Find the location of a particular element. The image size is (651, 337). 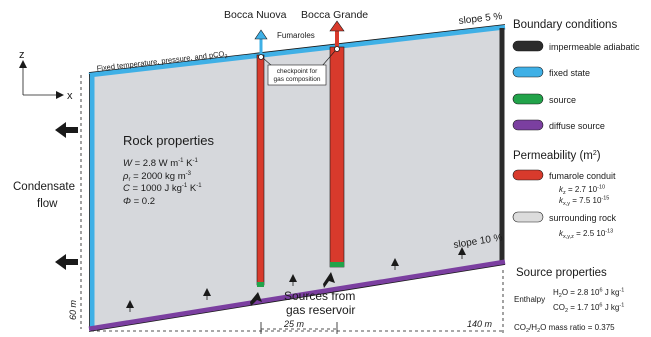

legend-swatch-impermeable is located at coordinates (528, 46).